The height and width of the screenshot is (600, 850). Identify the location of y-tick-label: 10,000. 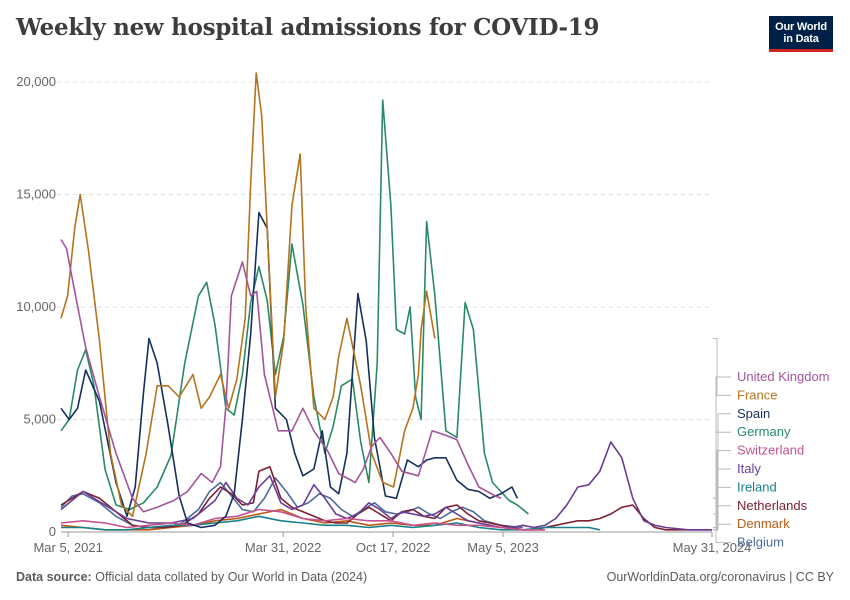
(36, 306).